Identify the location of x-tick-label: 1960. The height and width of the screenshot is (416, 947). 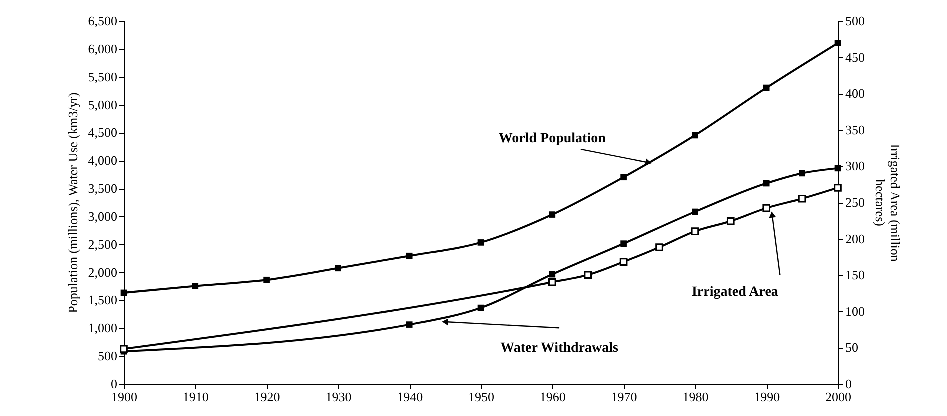
(553, 397).